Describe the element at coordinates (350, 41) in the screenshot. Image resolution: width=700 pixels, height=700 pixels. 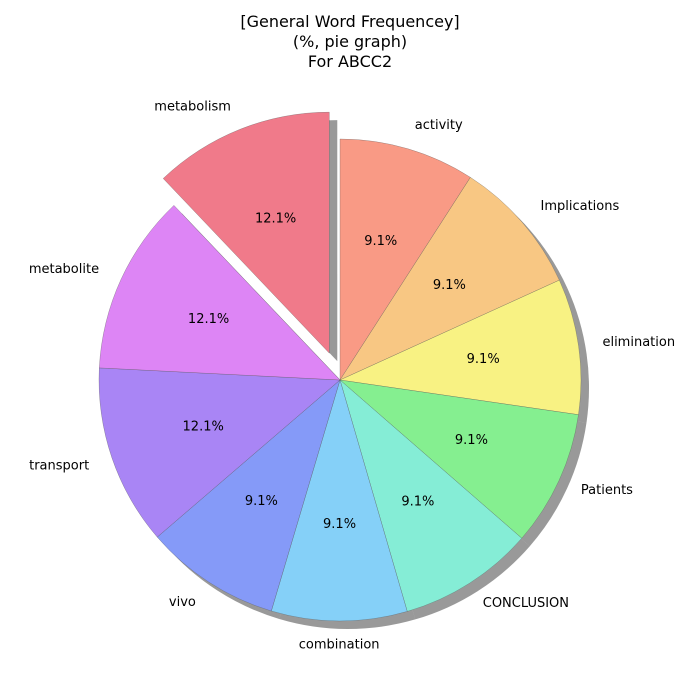
I see `chart-title-line-2: (%, pie graph)` at that location.